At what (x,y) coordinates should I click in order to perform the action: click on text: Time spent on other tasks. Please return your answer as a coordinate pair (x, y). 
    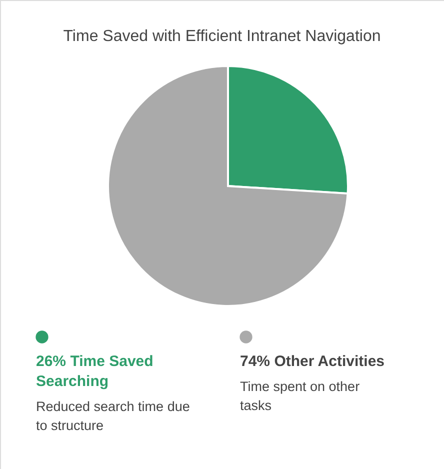
    Looking at the image, I should click on (300, 396).